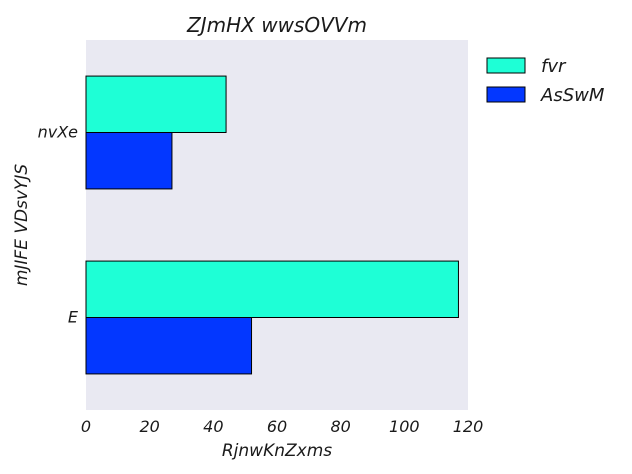 Image resolution: width=632 pixels, height=474 pixels. Describe the element at coordinates (149, 426) in the screenshot. I see `x-tick-label: 20` at that location.